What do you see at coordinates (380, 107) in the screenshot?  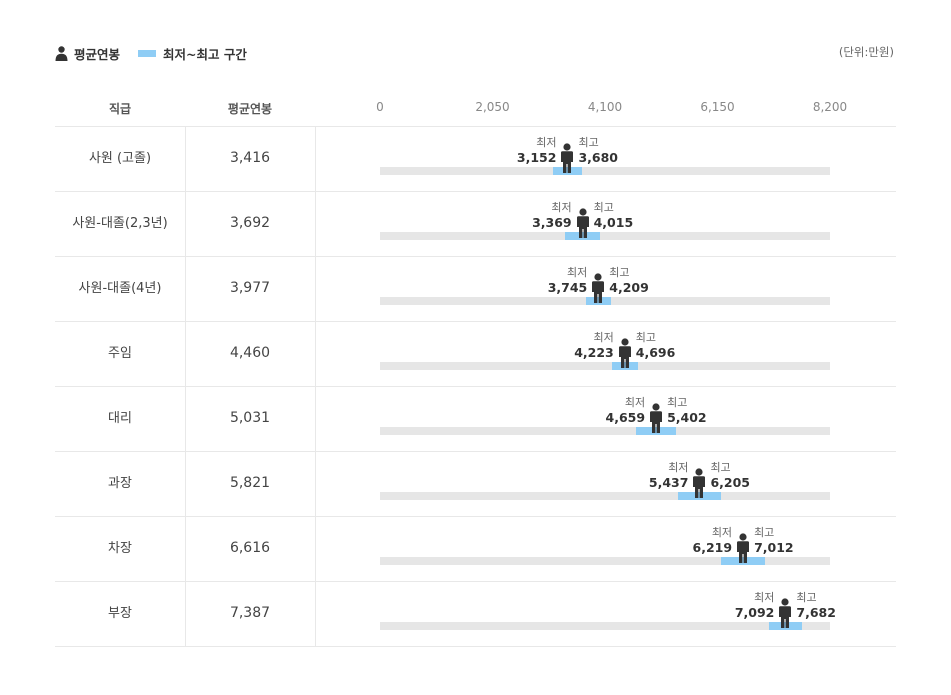 I see `x-tick-label: 0` at bounding box center [380, 107].